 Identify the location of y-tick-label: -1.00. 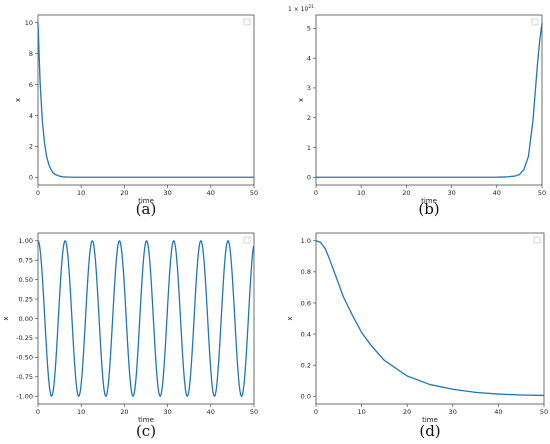
(24, 397).